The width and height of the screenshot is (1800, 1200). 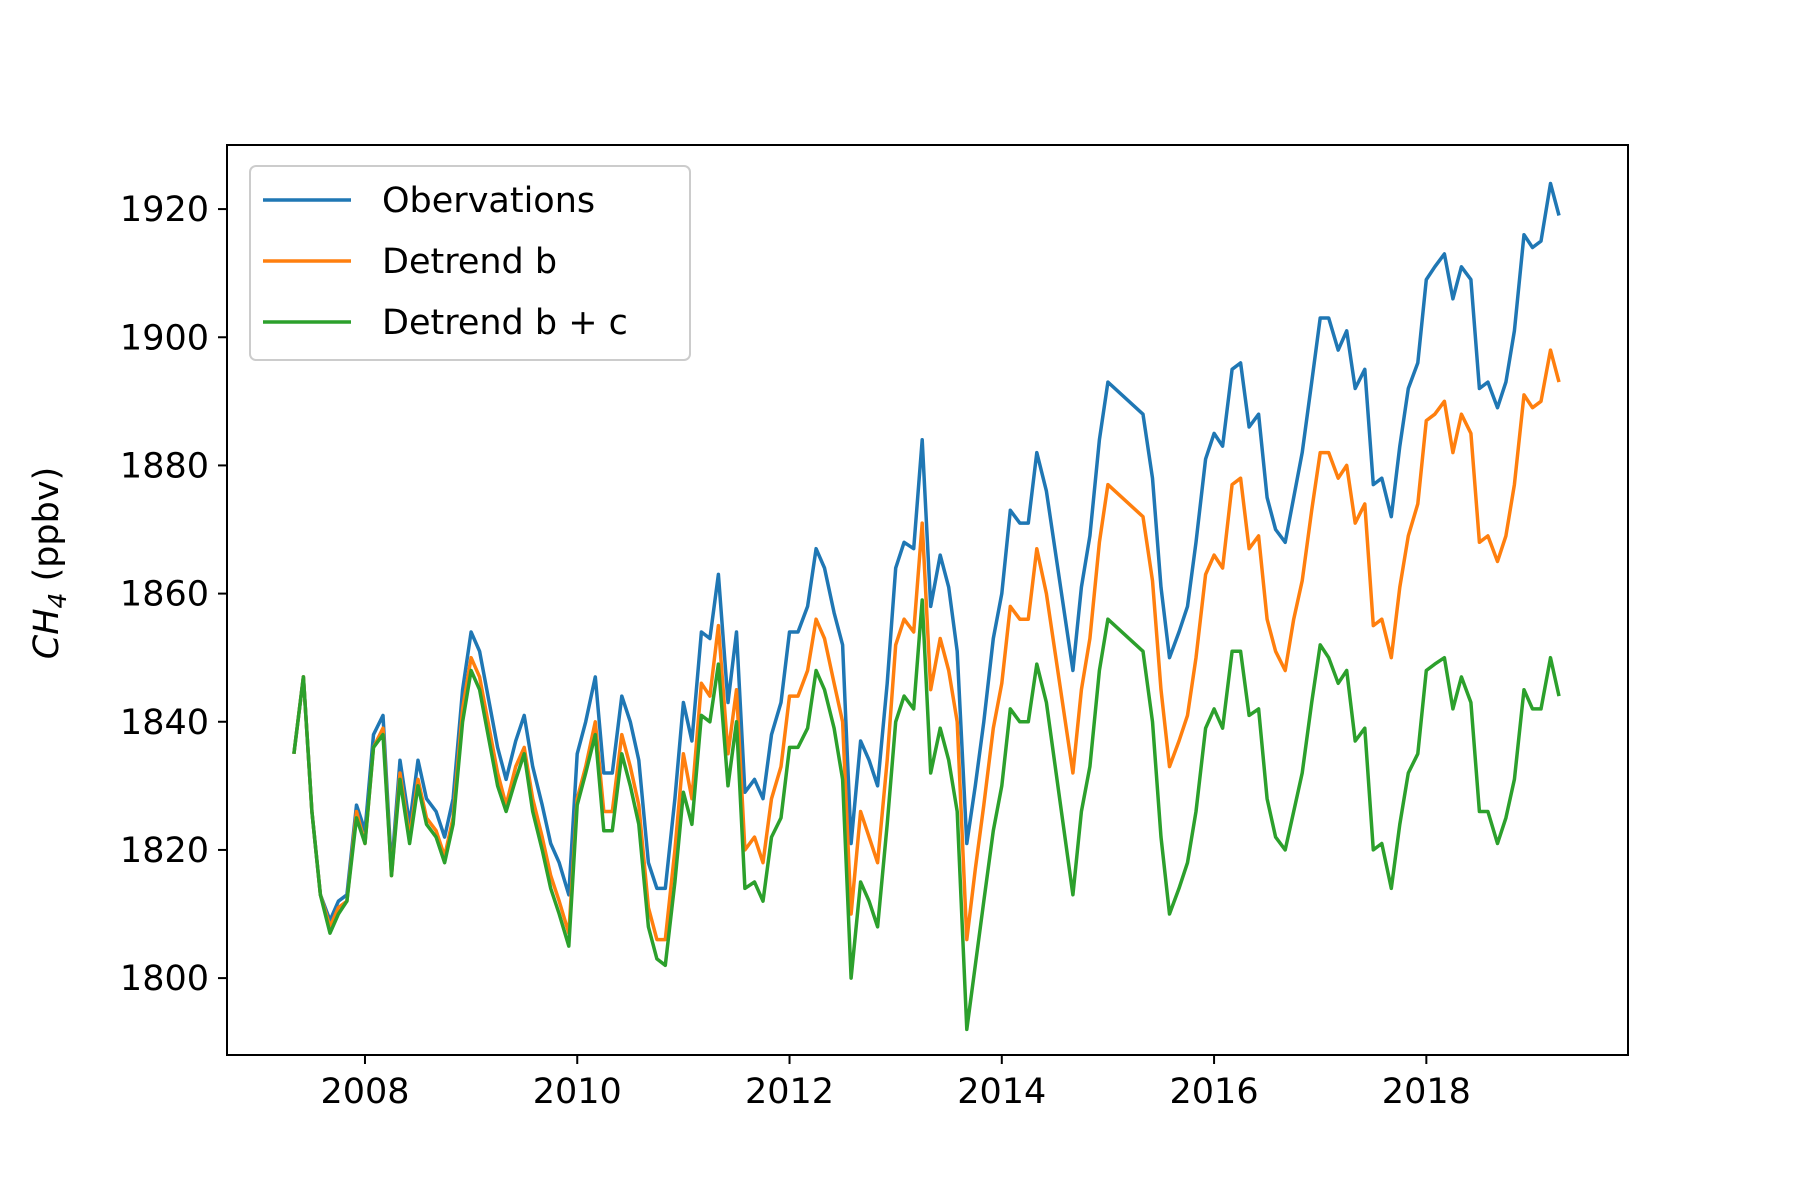 I want to click on legend-label: Obervations, so click(x=488, y=201).